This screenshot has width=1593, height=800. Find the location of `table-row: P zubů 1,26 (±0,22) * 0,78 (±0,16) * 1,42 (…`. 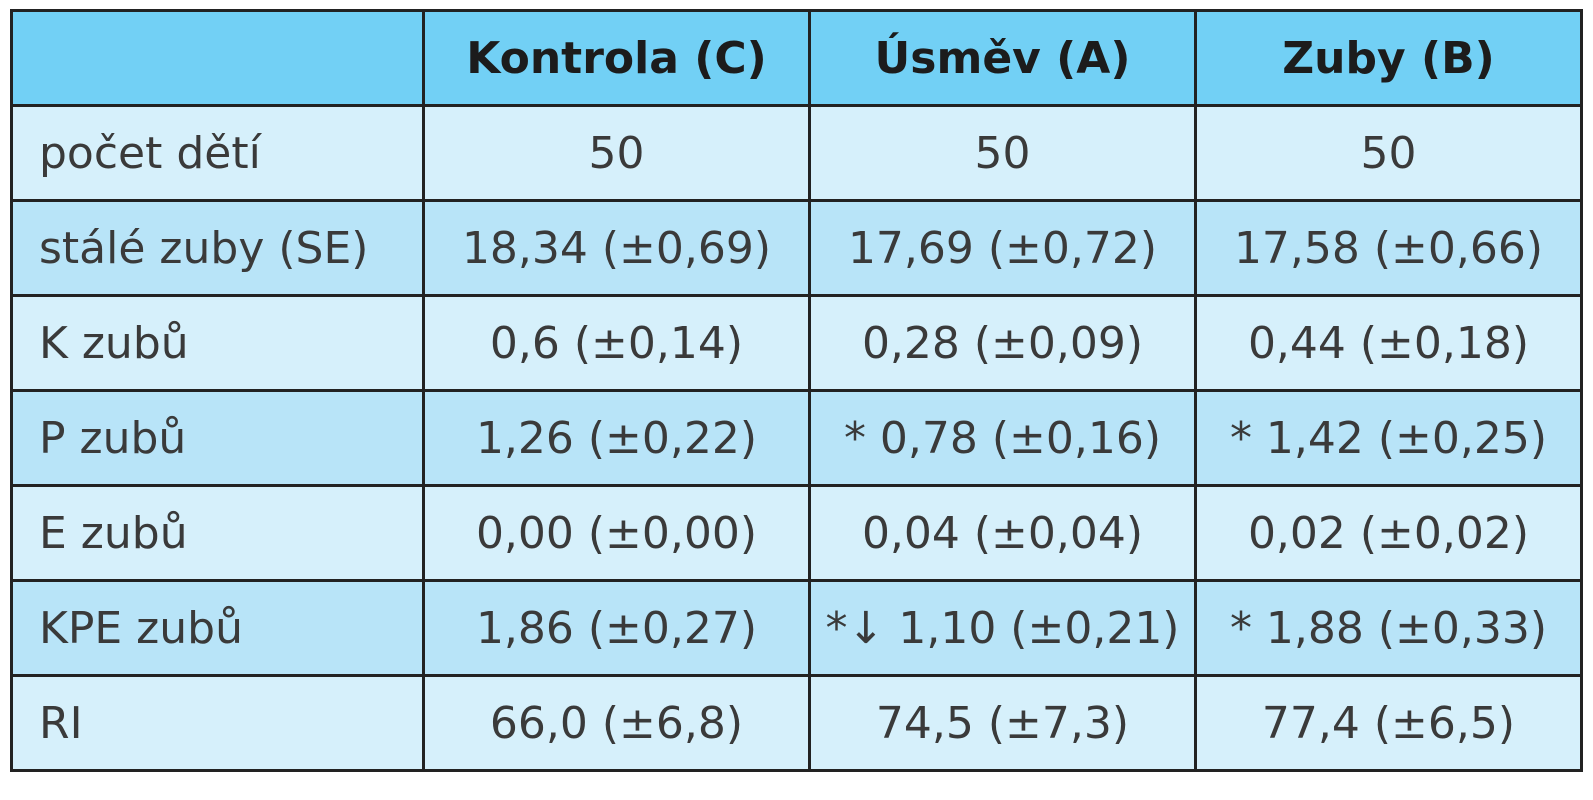

table-row: P zubů 1,26 (±0,22) * 0,78 (±0,16) * 1,42 (… is located at coordinates (796, 438).